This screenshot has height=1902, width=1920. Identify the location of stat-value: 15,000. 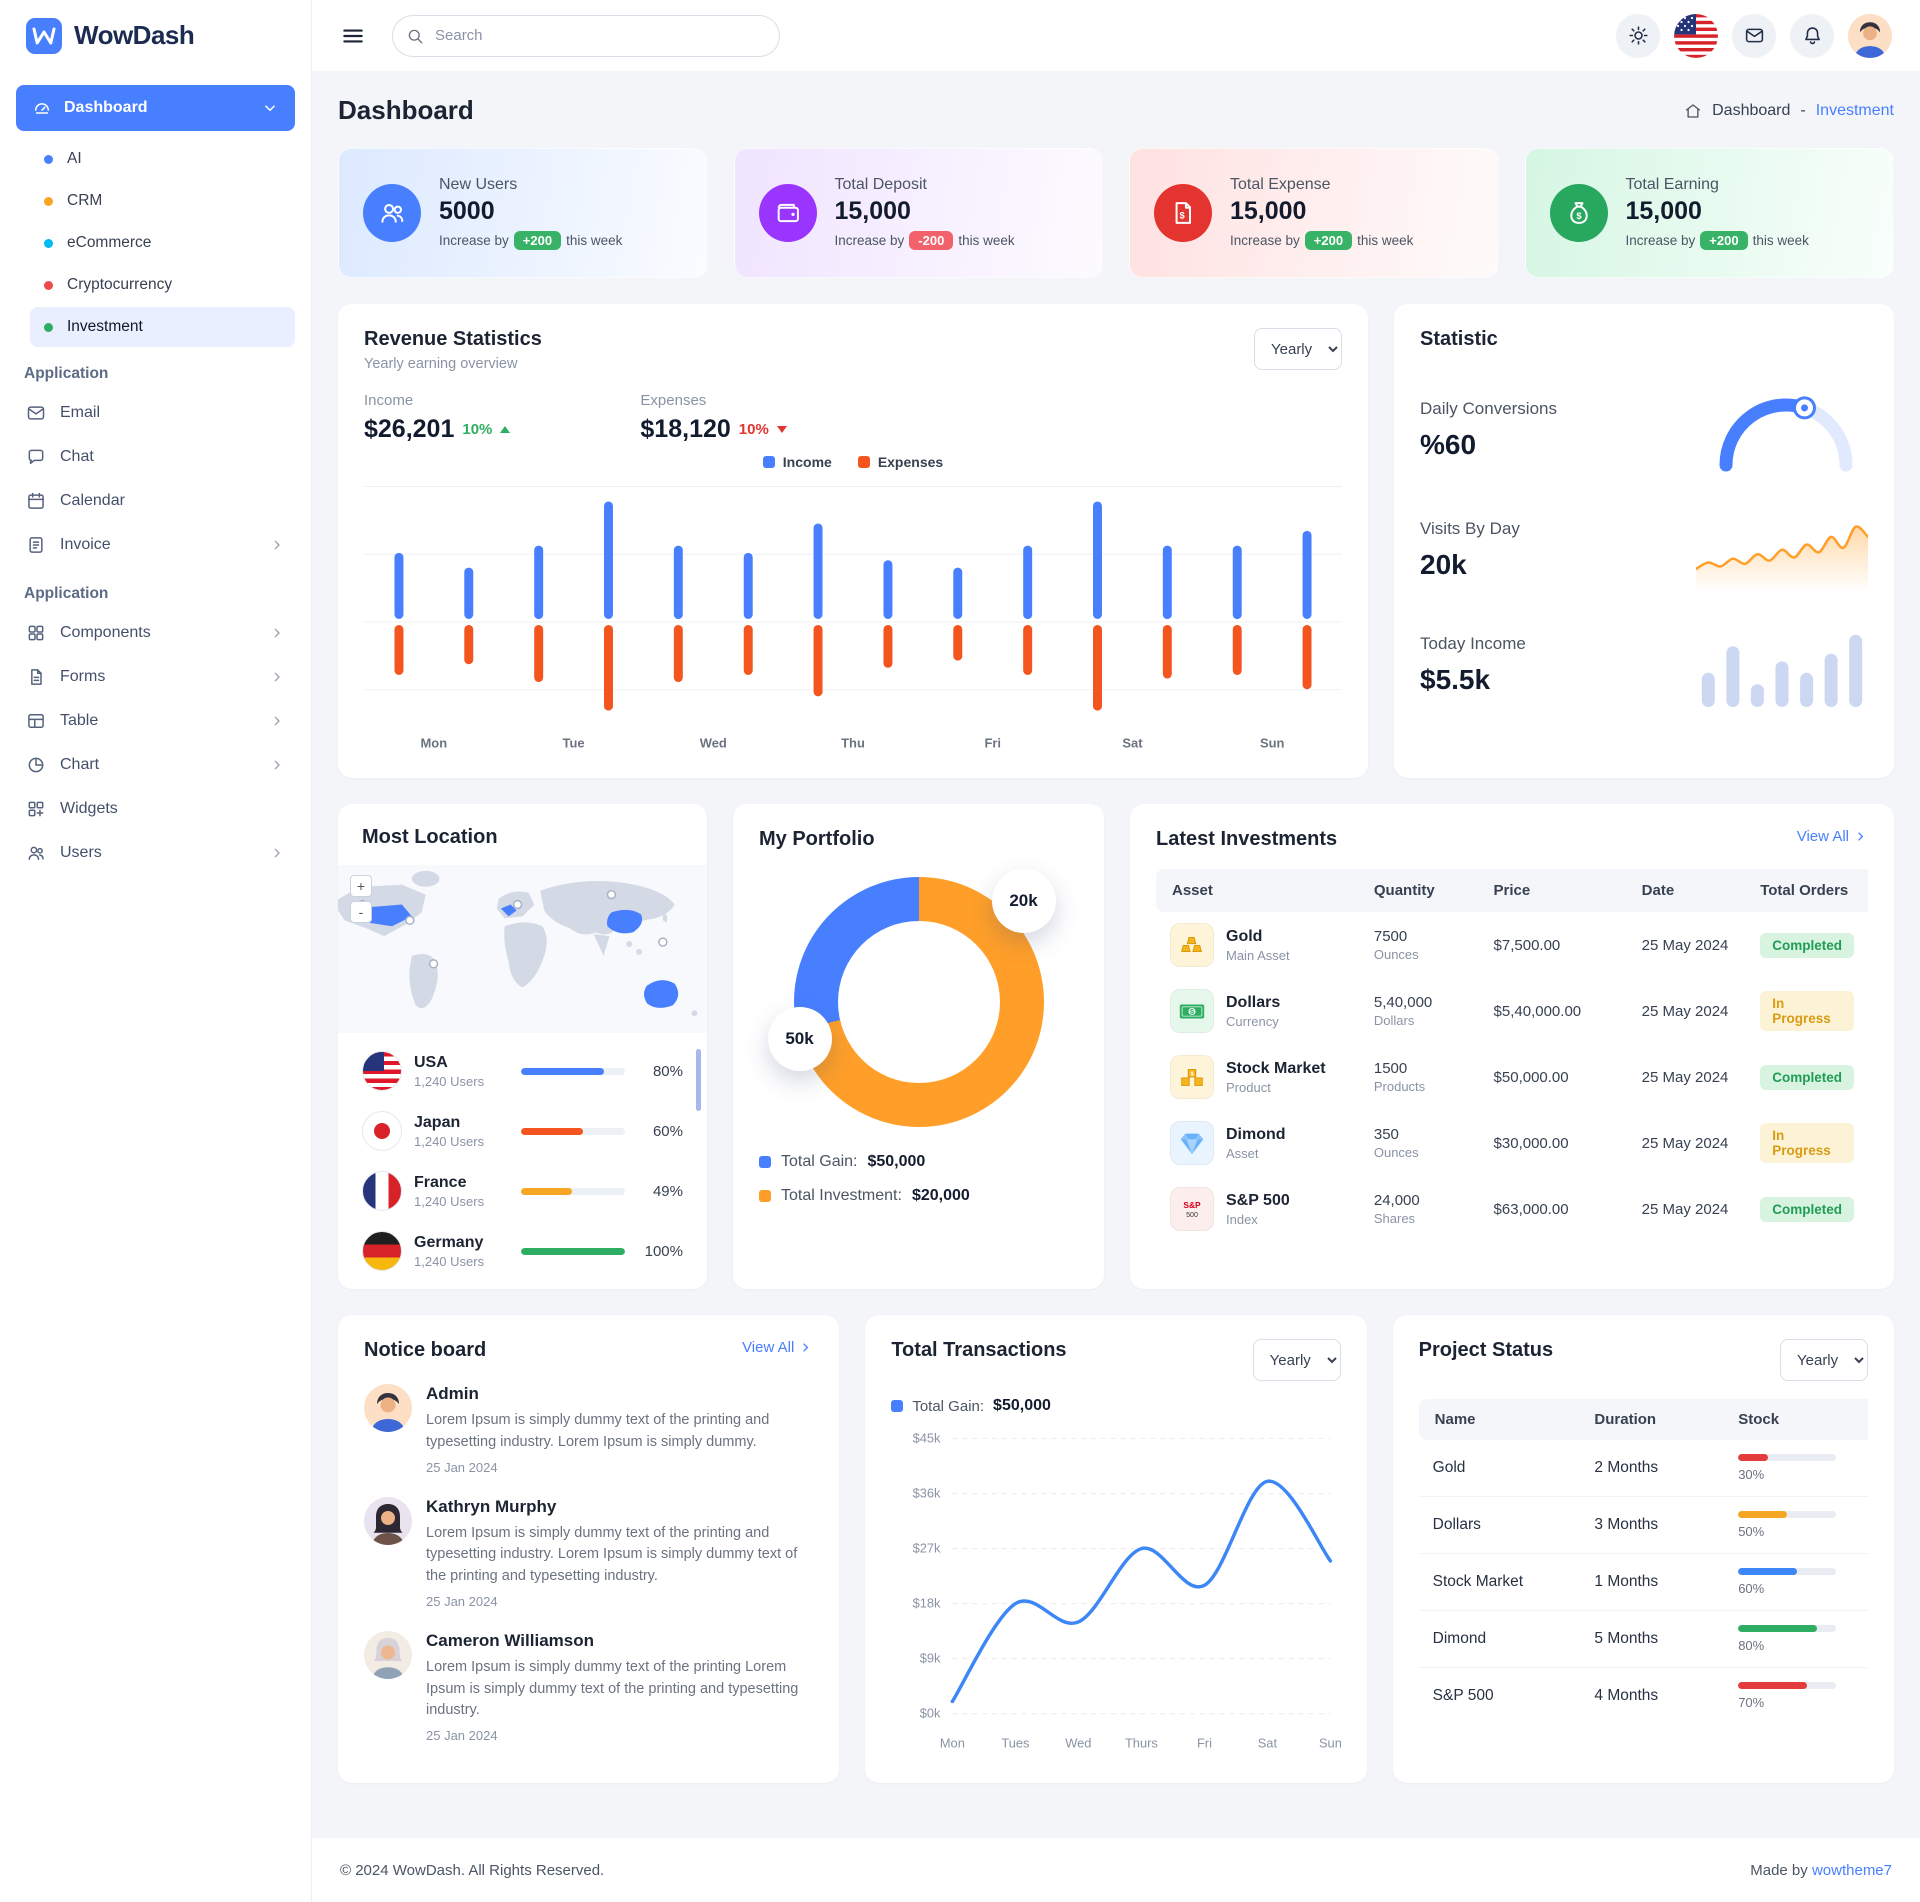
(872, 211).